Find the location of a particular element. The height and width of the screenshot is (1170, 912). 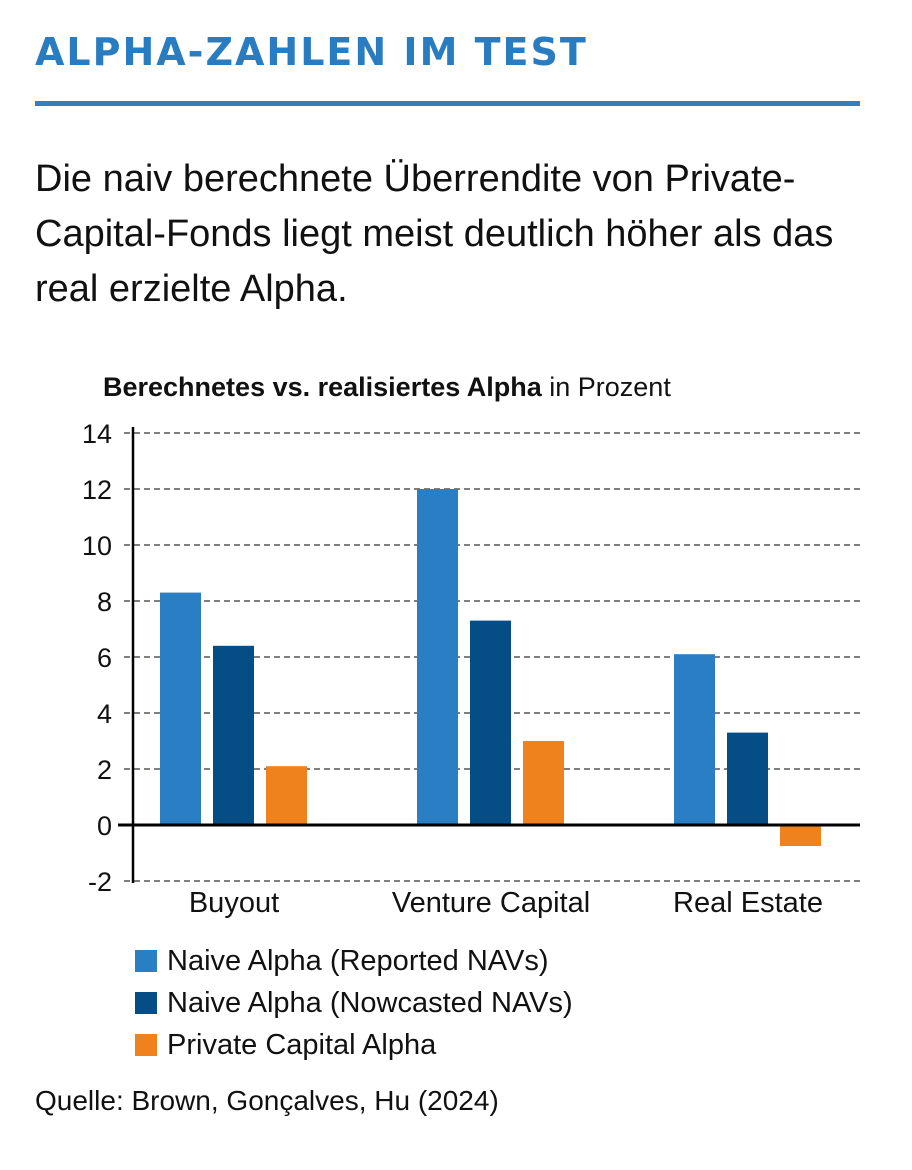

y-tick-label: 6 is located at coordinates (104, 658).